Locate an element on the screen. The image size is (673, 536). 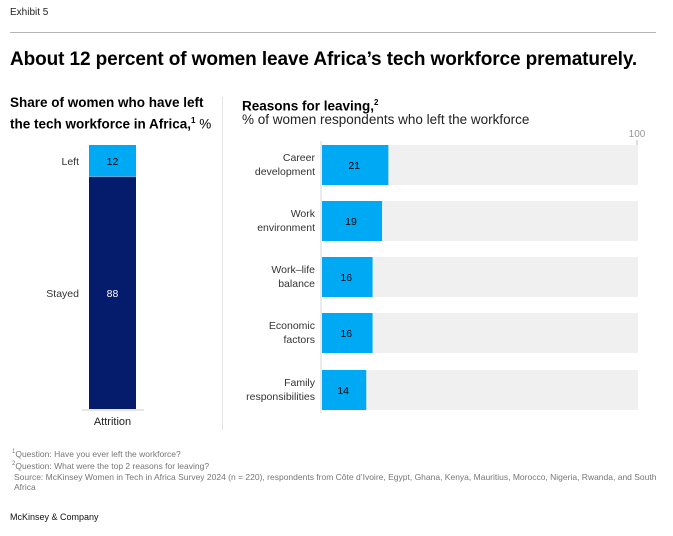
stack-category-label: Stayed is located at coordinates (62, 294).